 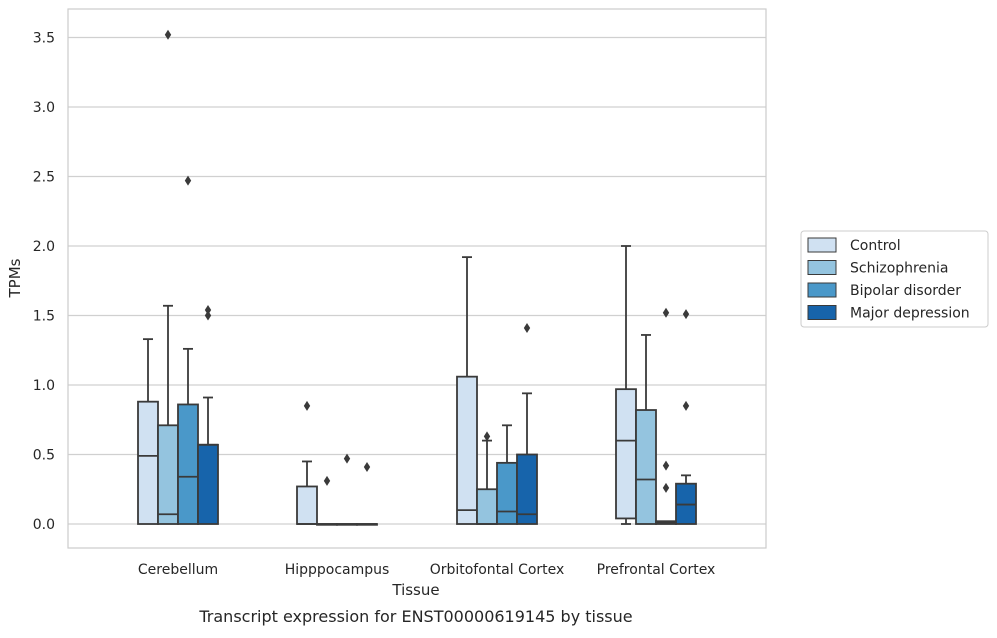 What do you see at coordinates (44, 317) in the screenshot?
I see `y-tick-label: 1.5` at bounding box center [44, 317].